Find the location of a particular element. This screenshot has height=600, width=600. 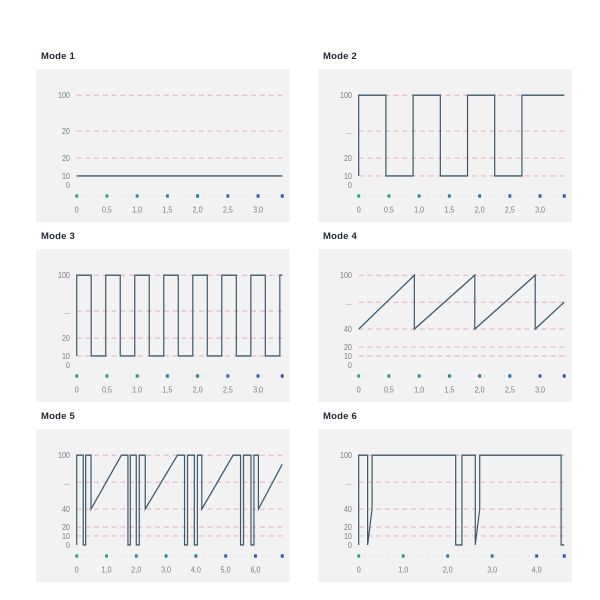

x-axis-tick-label: 1,5 is located at coordinates (449, 390).